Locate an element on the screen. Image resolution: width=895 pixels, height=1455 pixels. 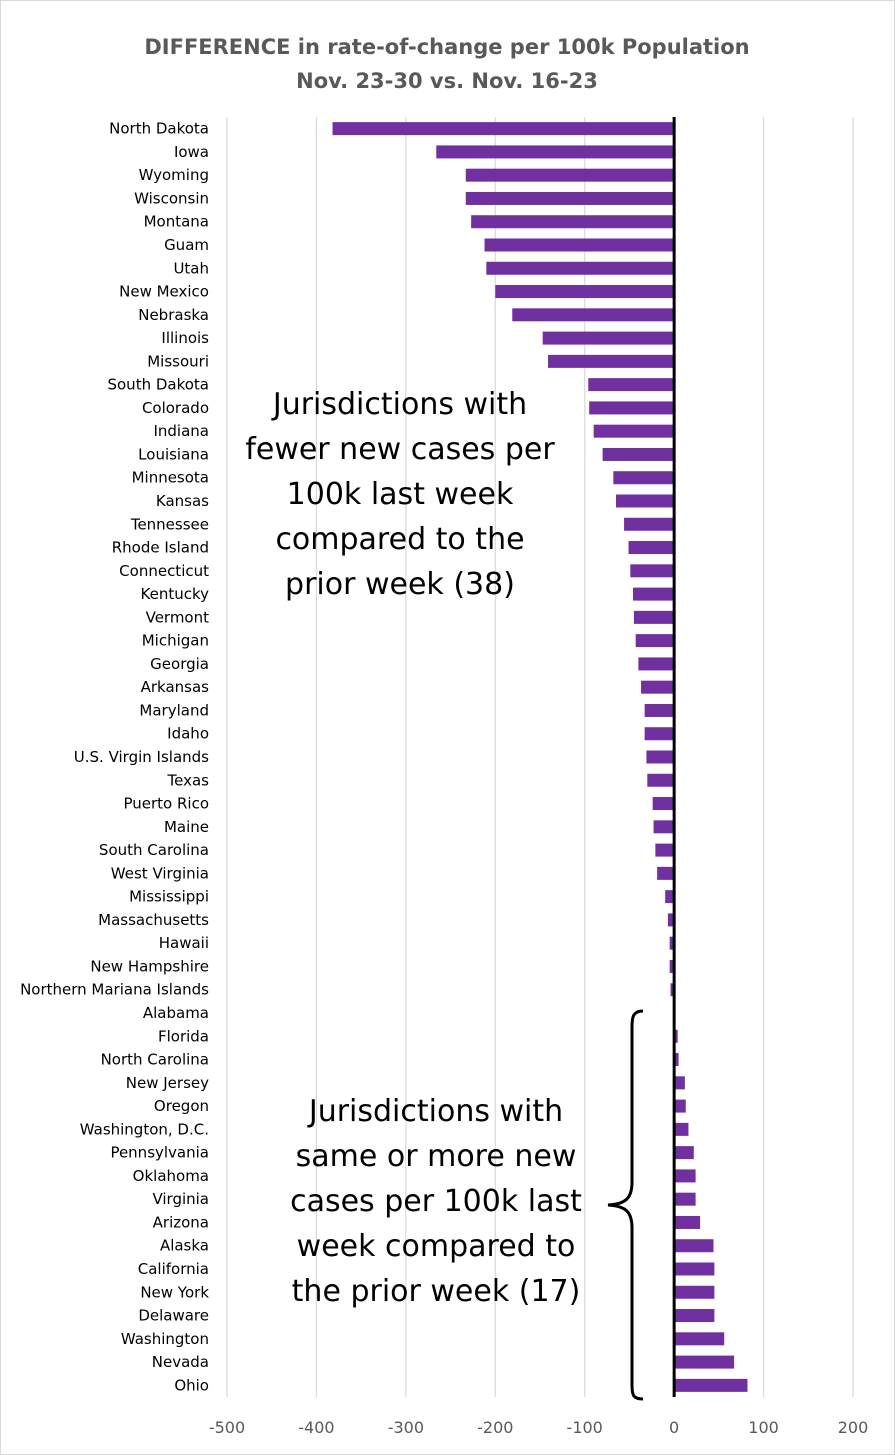
category-label: Utah is located at coordinates (191, 268).